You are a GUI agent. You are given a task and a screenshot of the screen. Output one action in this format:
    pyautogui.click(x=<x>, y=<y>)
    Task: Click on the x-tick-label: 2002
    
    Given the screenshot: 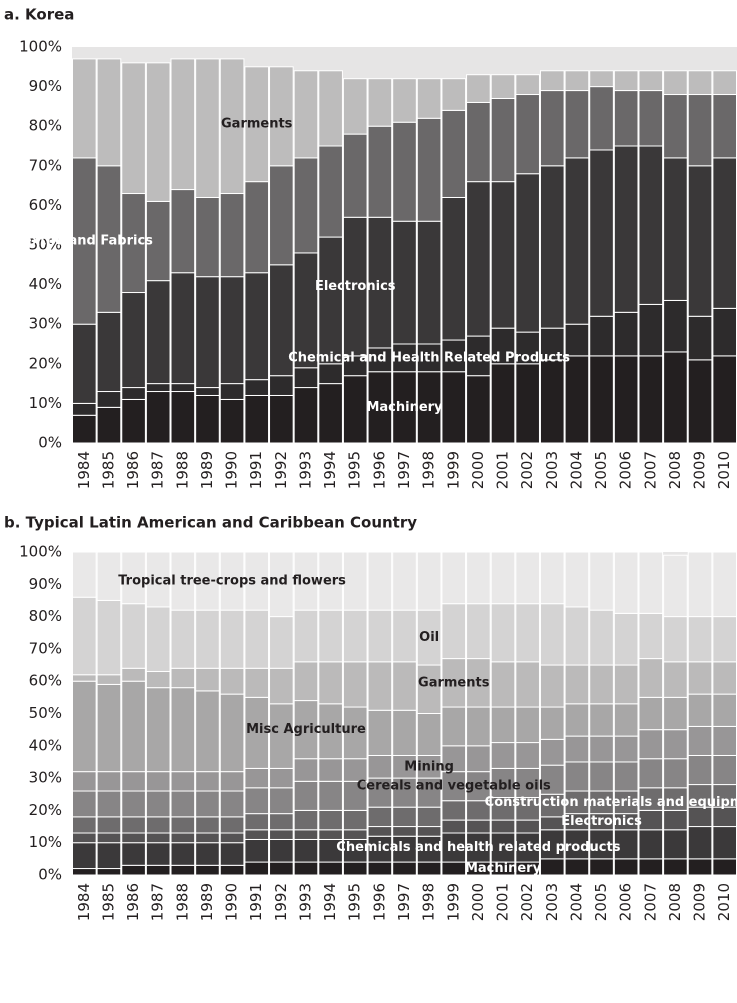 What is the action you would take?
    pyautogui.click(x=527, y=470)
    